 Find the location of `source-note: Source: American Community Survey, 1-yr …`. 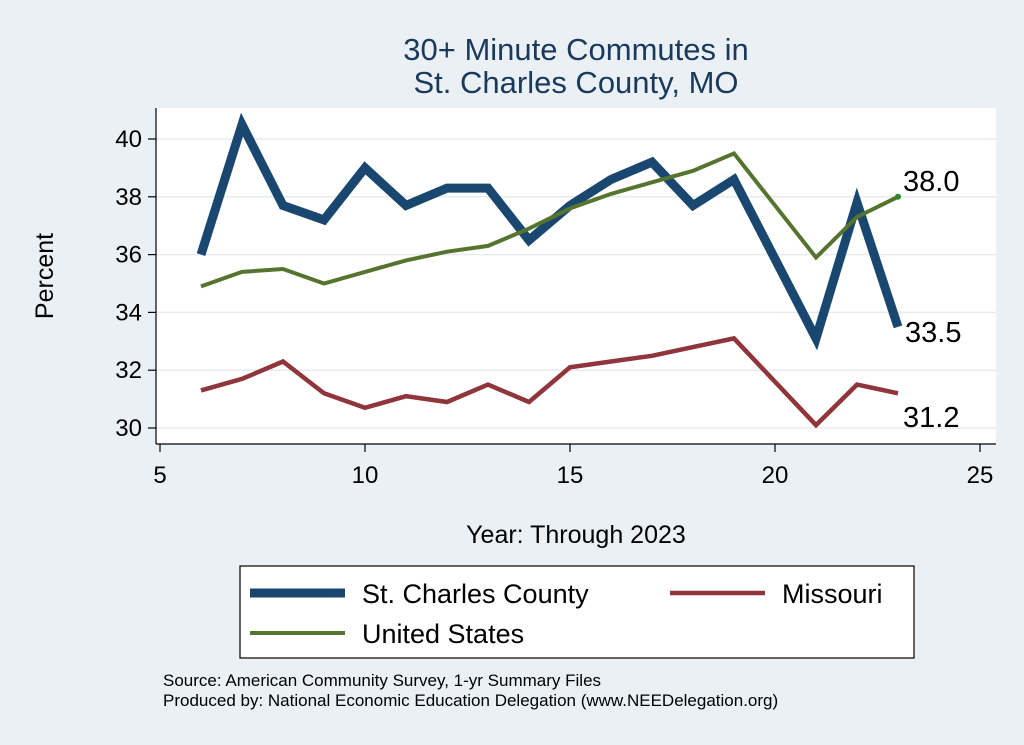

source-note: Source: American Community Survey, 1-yr … is located at coordinates (382, 680).